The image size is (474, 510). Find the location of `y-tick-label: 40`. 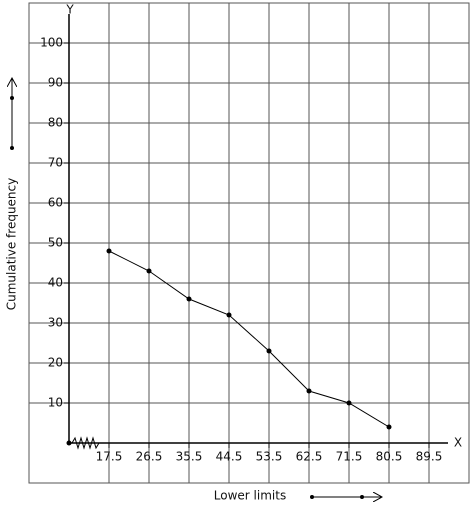

y-tick-label: 40 is located at coordinates (55, 283).